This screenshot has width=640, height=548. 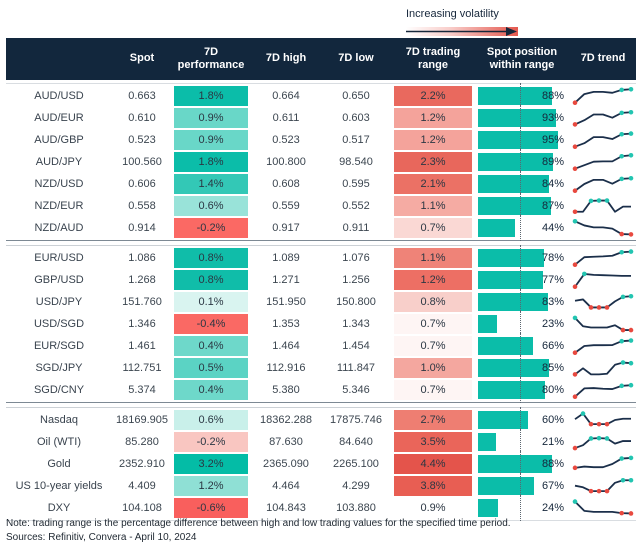 What do you see at coordinates (522, 508) in the screenshot?
I see `spot-position-cell: 24%` at bounding box center [522, 508].